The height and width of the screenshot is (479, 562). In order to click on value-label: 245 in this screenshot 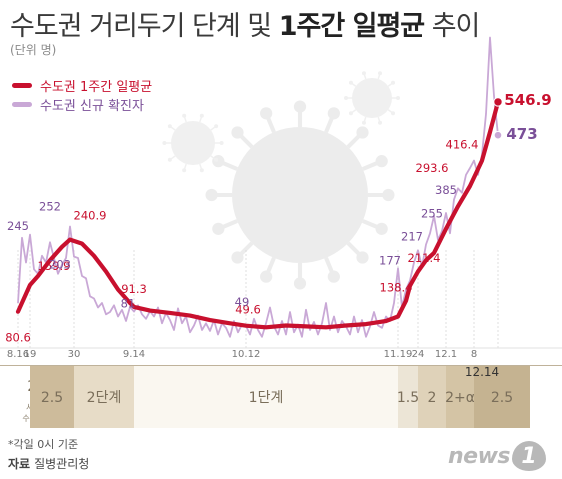, I will do `click(18, 226)`.